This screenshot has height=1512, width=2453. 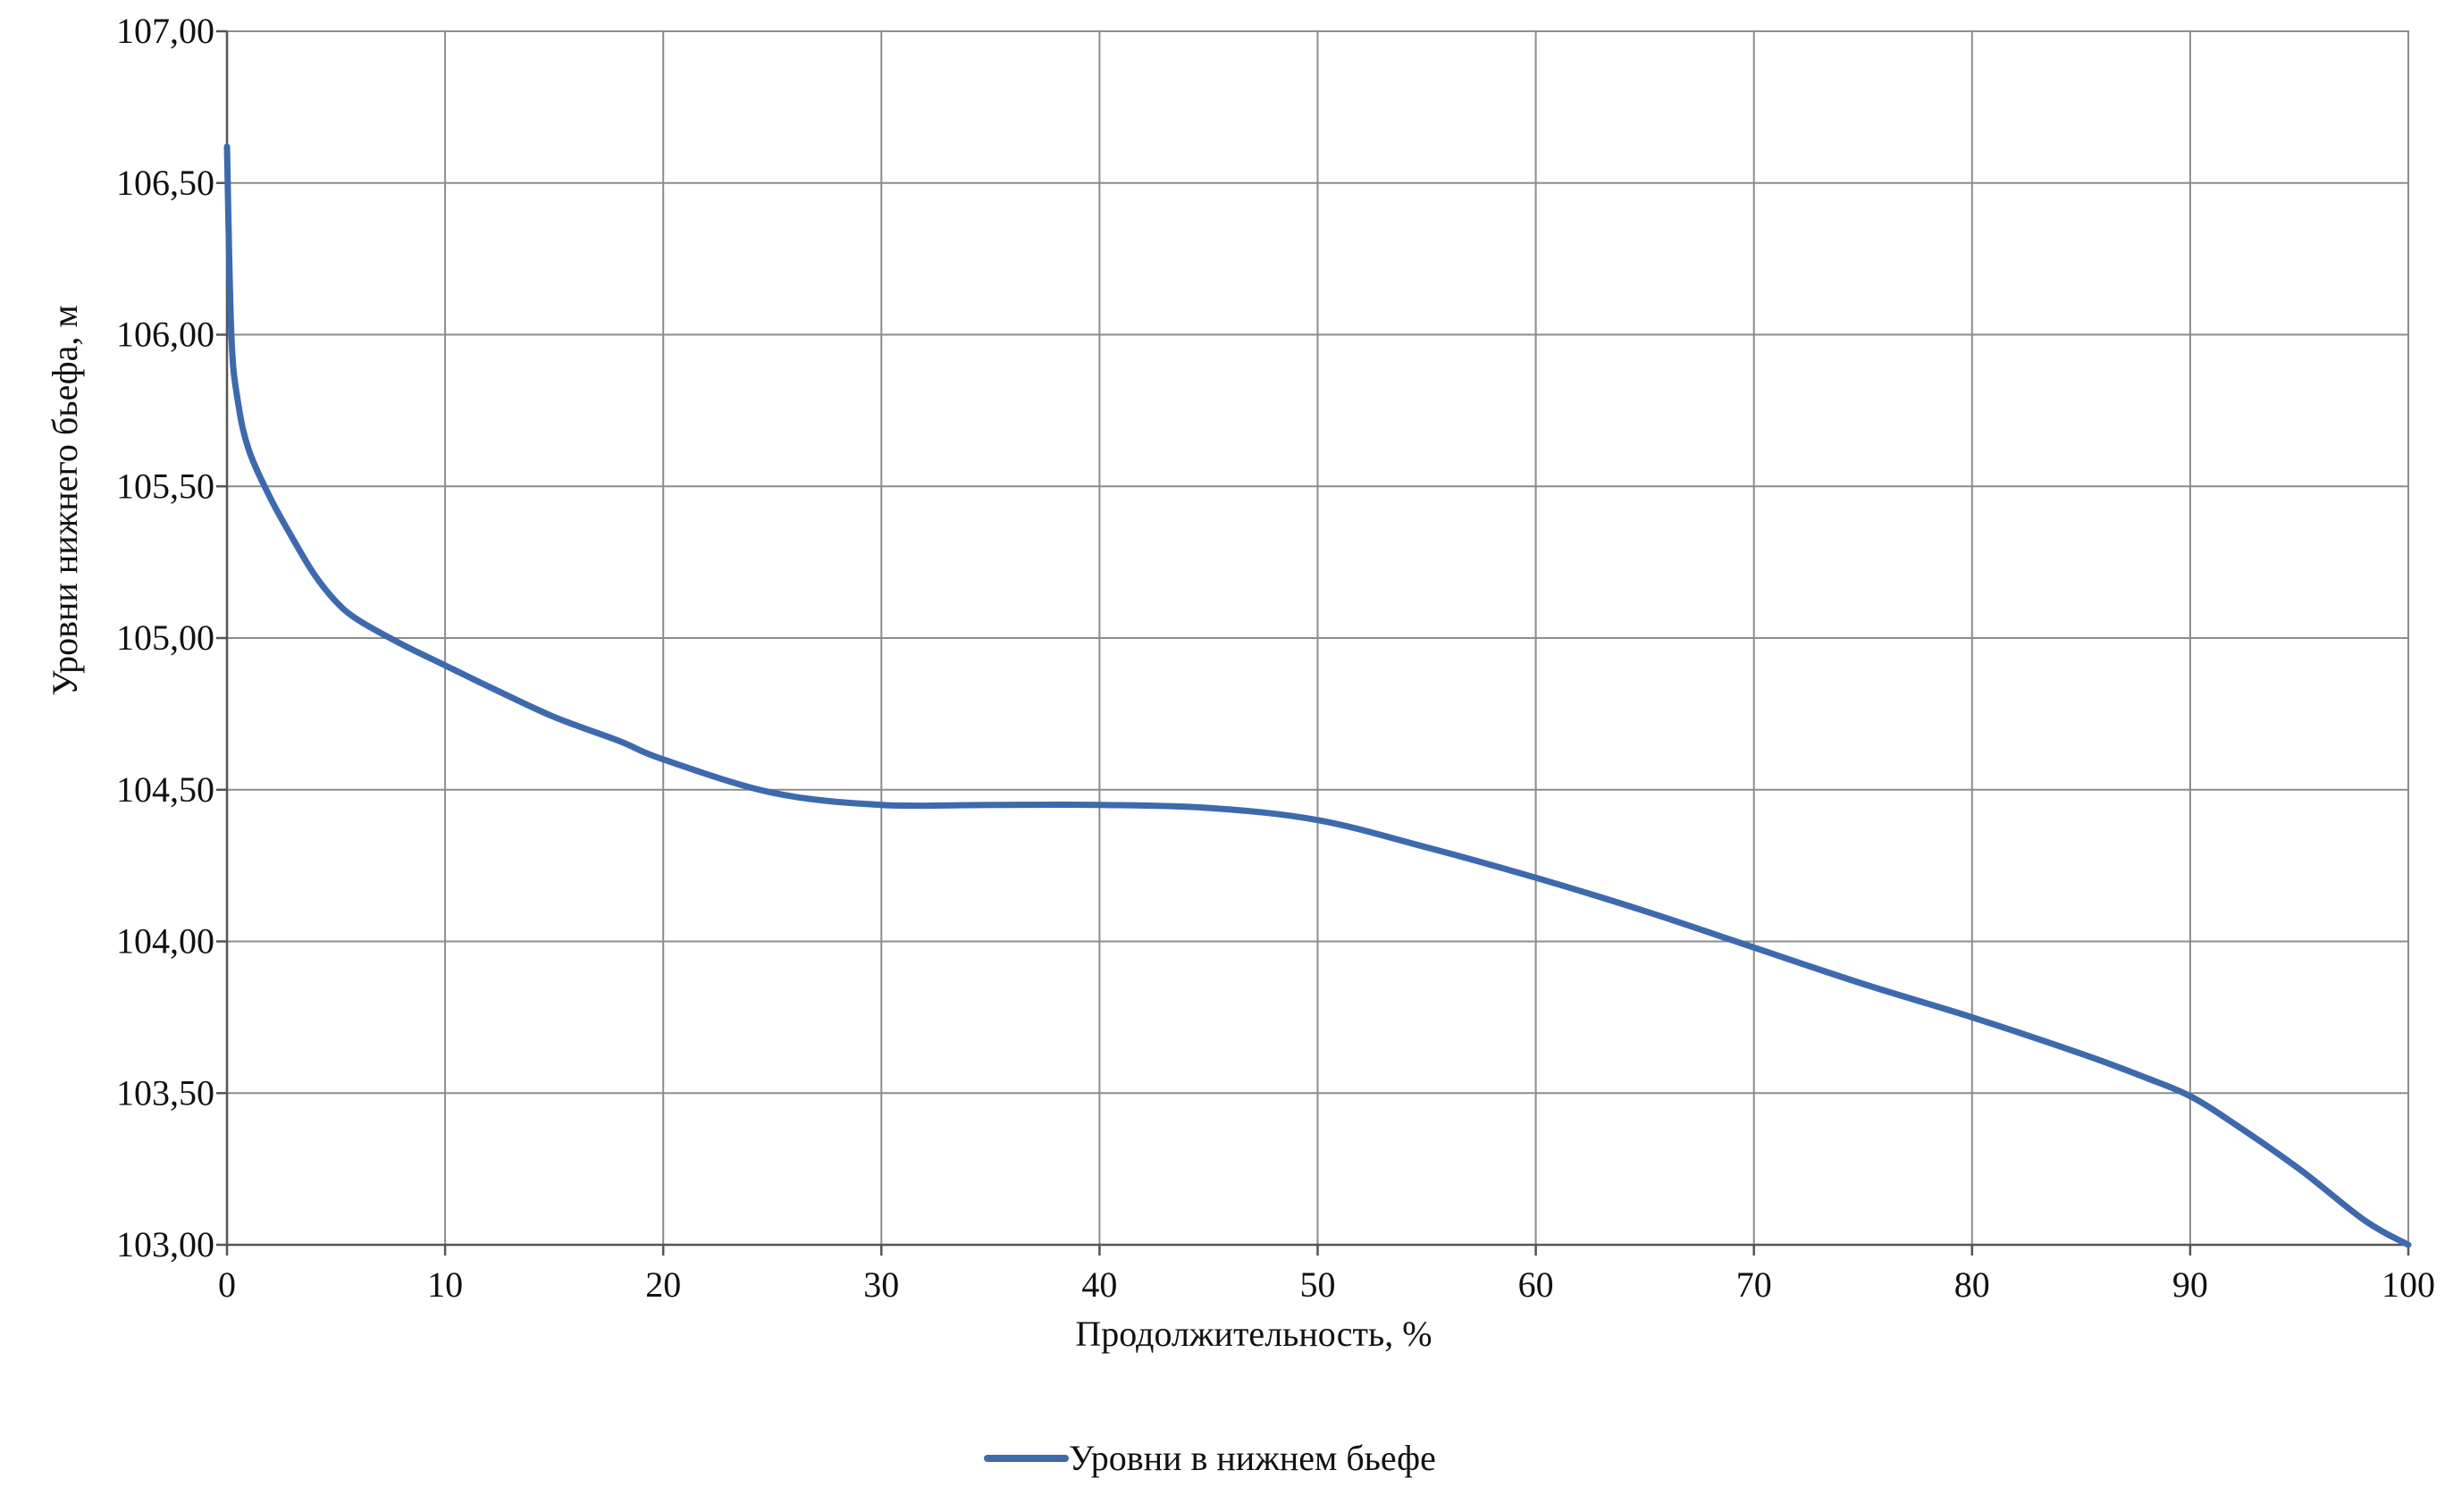 What do you see at coordinates (1254, 1334) in the screenshot?
I see `x-axis-title: Продолжительность, %` at bounding box center [1254, 1334].